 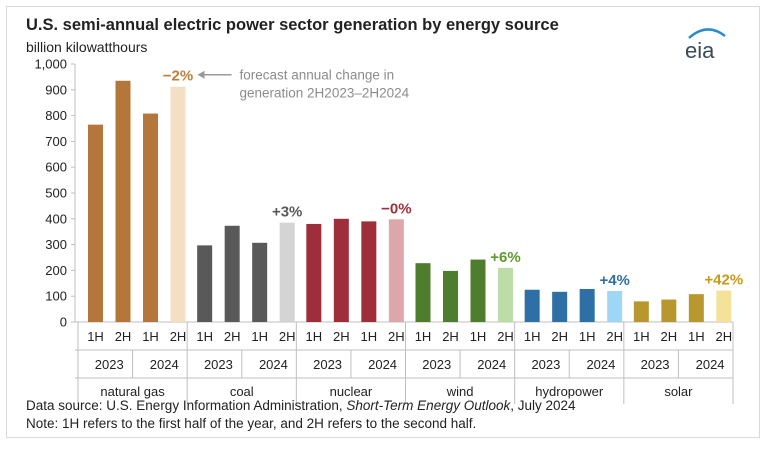 What do you see at coordinates (242, 391) in the screenshot?
I see `category-label: coal` at bounding box center [242, 391].